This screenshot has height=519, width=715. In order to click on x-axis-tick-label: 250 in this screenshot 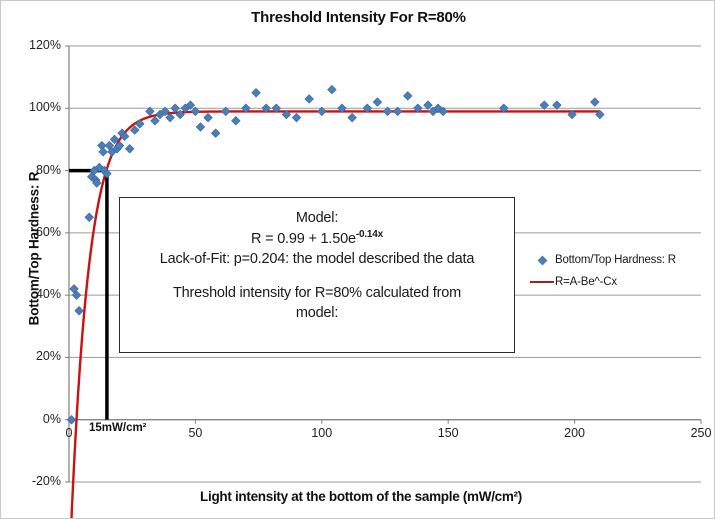, I will do `click(701, 432)`.